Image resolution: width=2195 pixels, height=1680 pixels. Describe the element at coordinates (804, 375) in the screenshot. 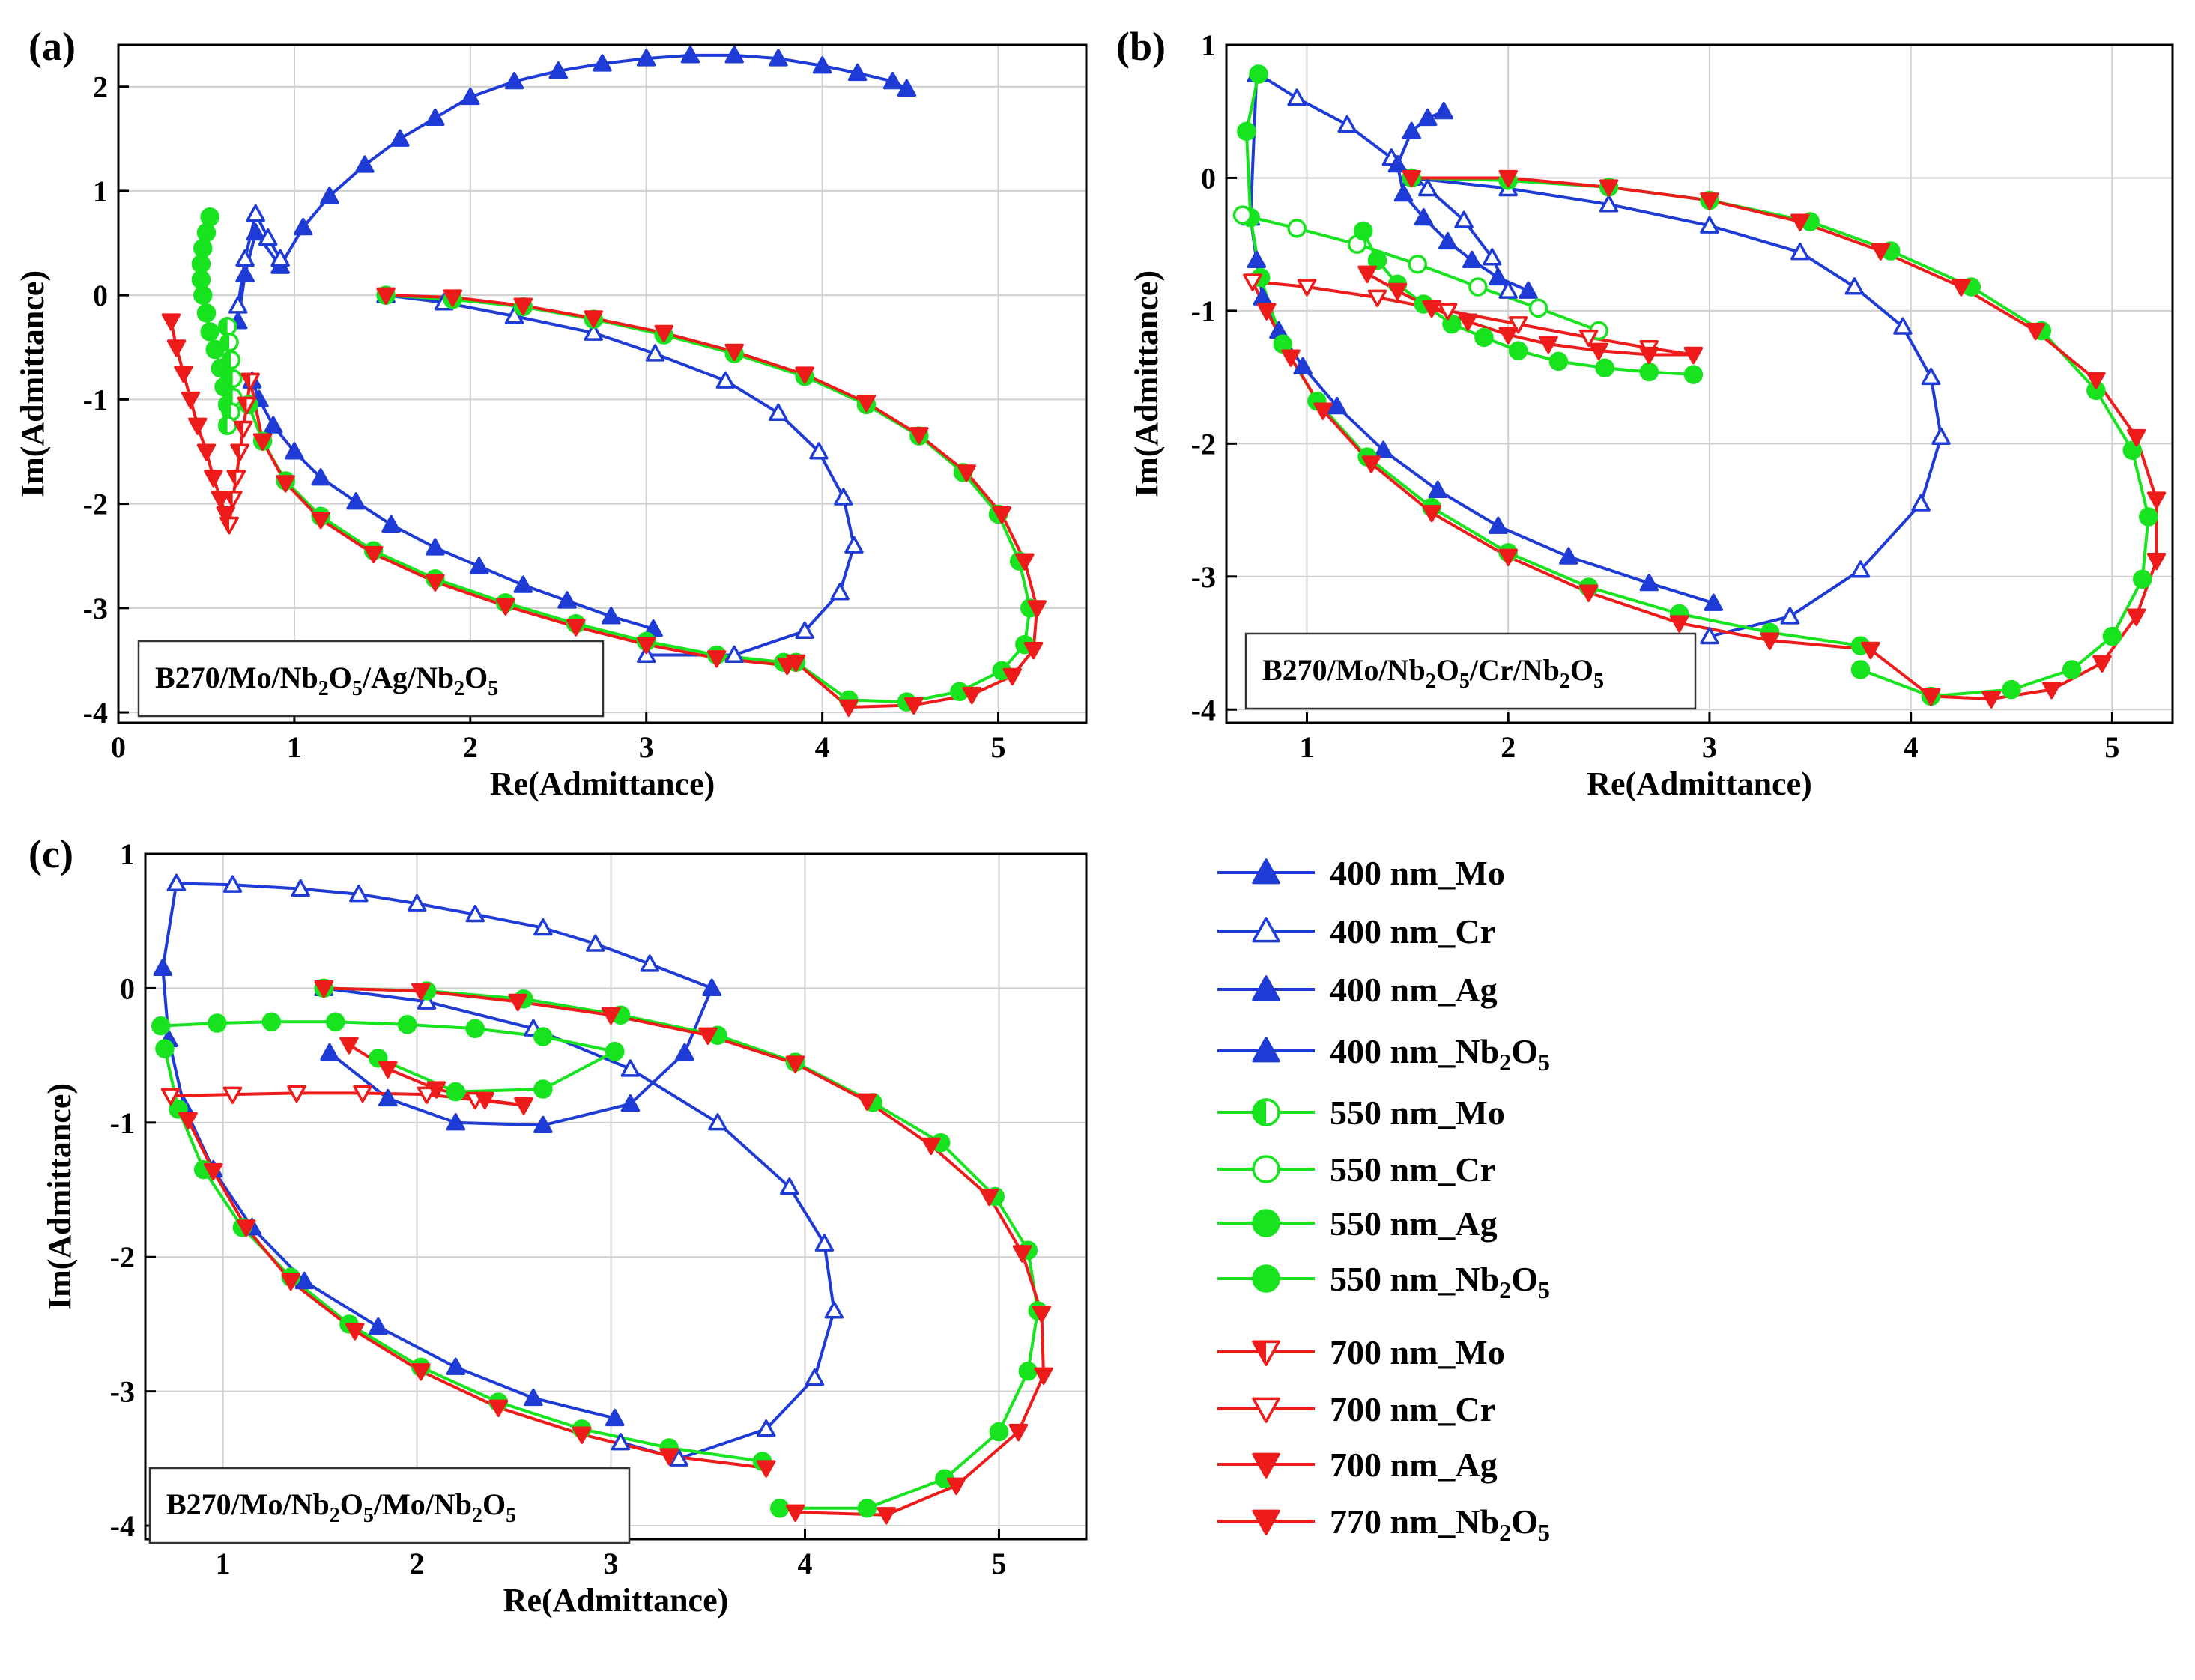

I see `data-point-8-6-shape` at that location.